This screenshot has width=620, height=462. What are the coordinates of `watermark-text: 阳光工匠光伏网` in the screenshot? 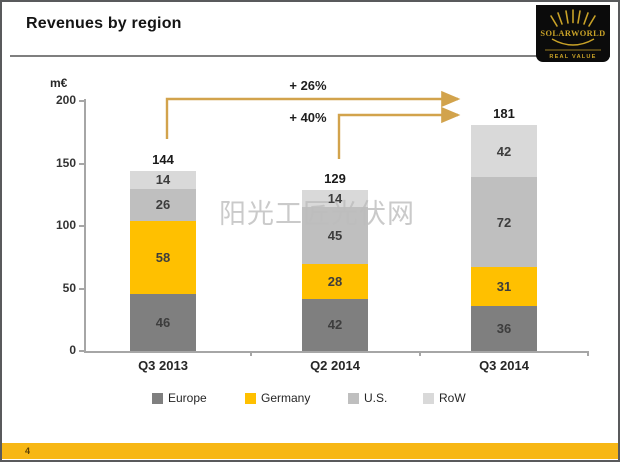 It's located at (317, 214).